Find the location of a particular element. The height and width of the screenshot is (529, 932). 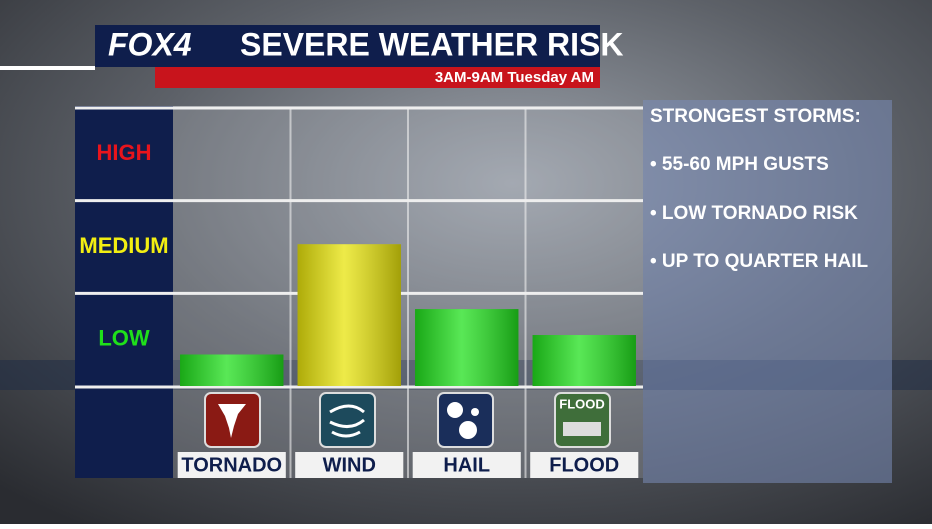

title-bar is located at coordinates (347, 46).